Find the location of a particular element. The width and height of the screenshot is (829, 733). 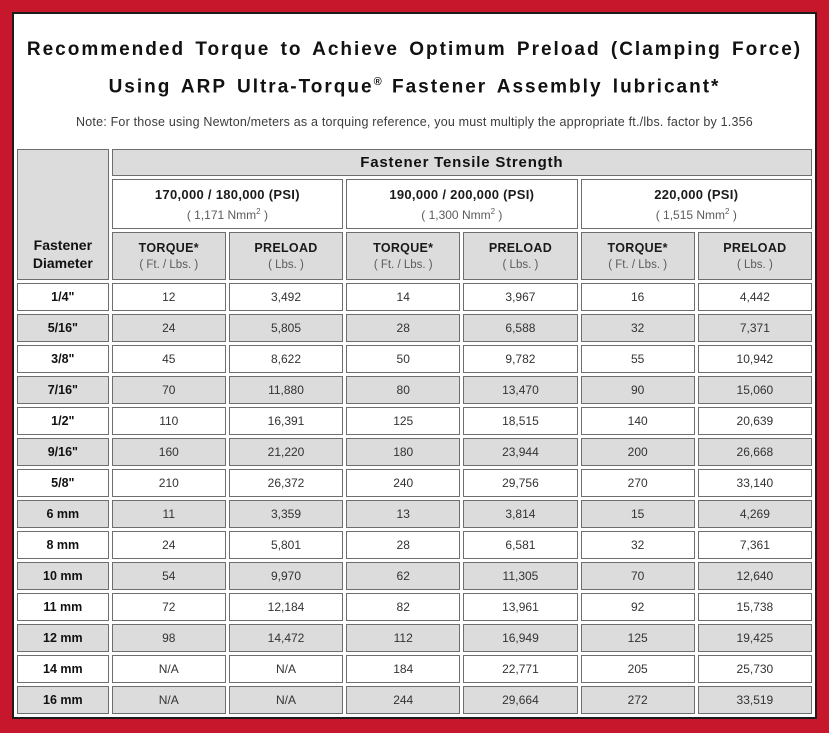

nmm-label: ( 1,171 Nmm2 ) is located at coordinates (227, 214).